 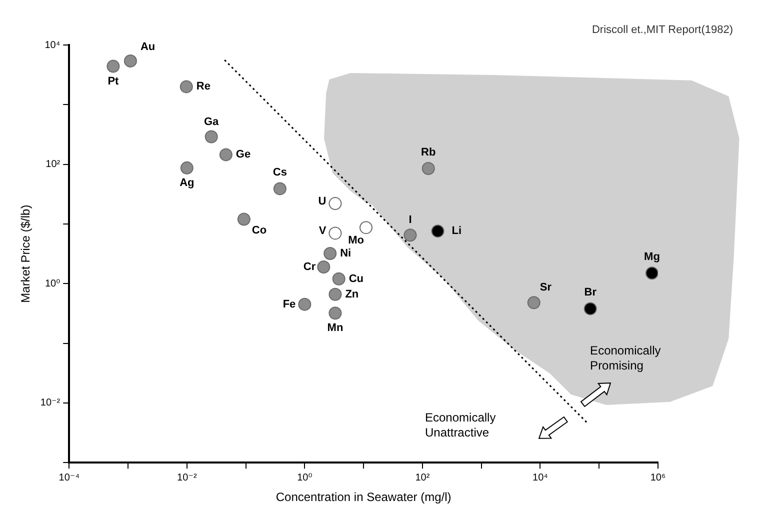 What do you see at coordinates (187, 182) in the screenshot?
I see `annotation: Ag` at bounding box center [187, 182].